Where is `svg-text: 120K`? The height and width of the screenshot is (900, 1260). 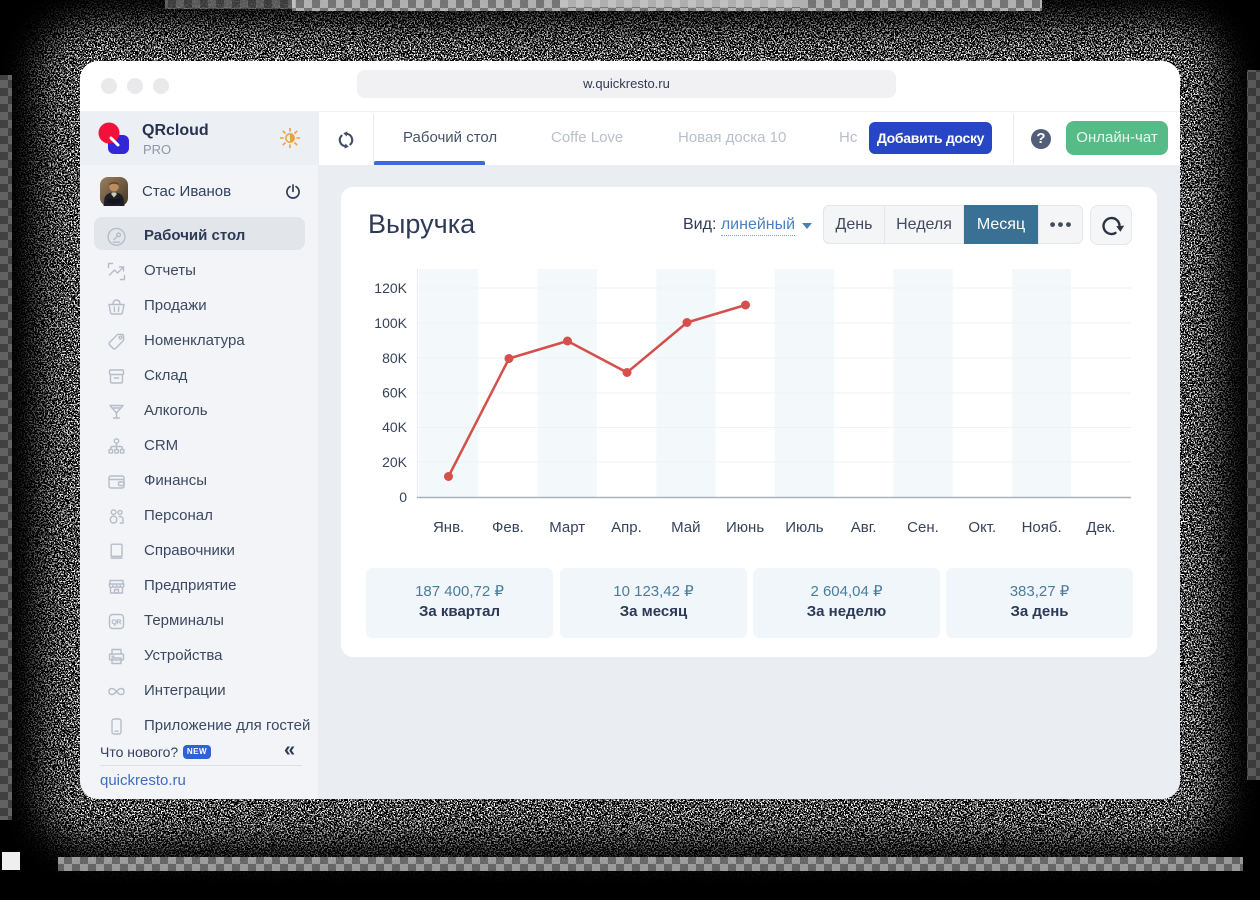
svg-text: 120K is located at coordinates (390, 288).